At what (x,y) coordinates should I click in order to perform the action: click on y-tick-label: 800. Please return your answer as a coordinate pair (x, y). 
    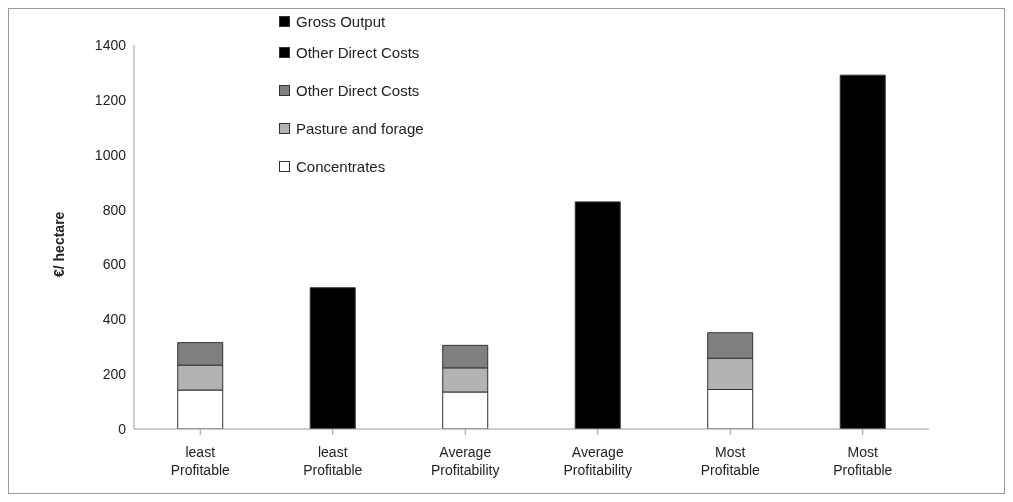
    Looking at the image, I should click on (114, 209).